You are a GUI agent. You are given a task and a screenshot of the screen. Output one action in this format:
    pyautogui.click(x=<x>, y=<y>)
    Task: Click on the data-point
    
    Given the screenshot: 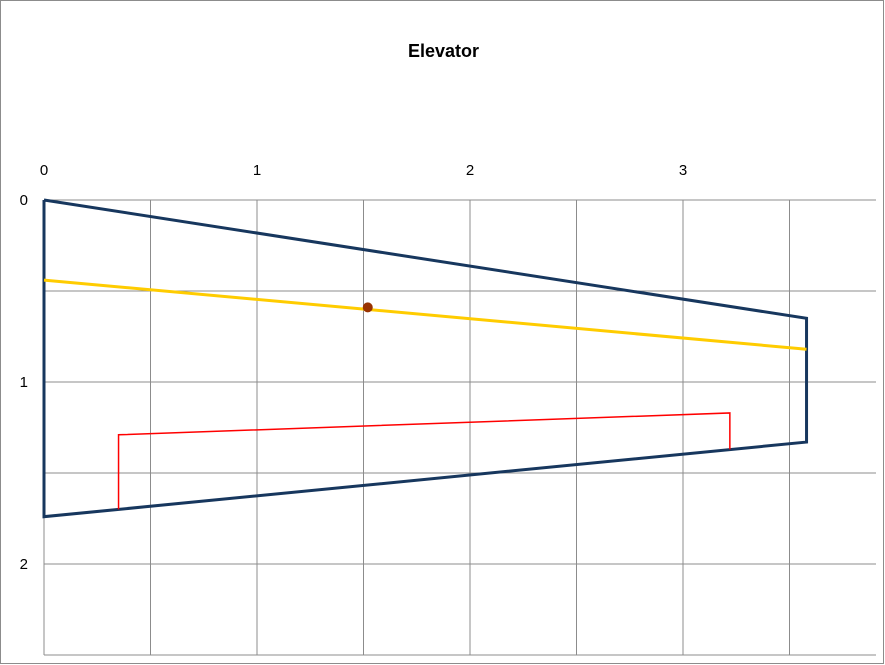 What is the action you would take?
    pyautogui.click(x=367, y=307)
    